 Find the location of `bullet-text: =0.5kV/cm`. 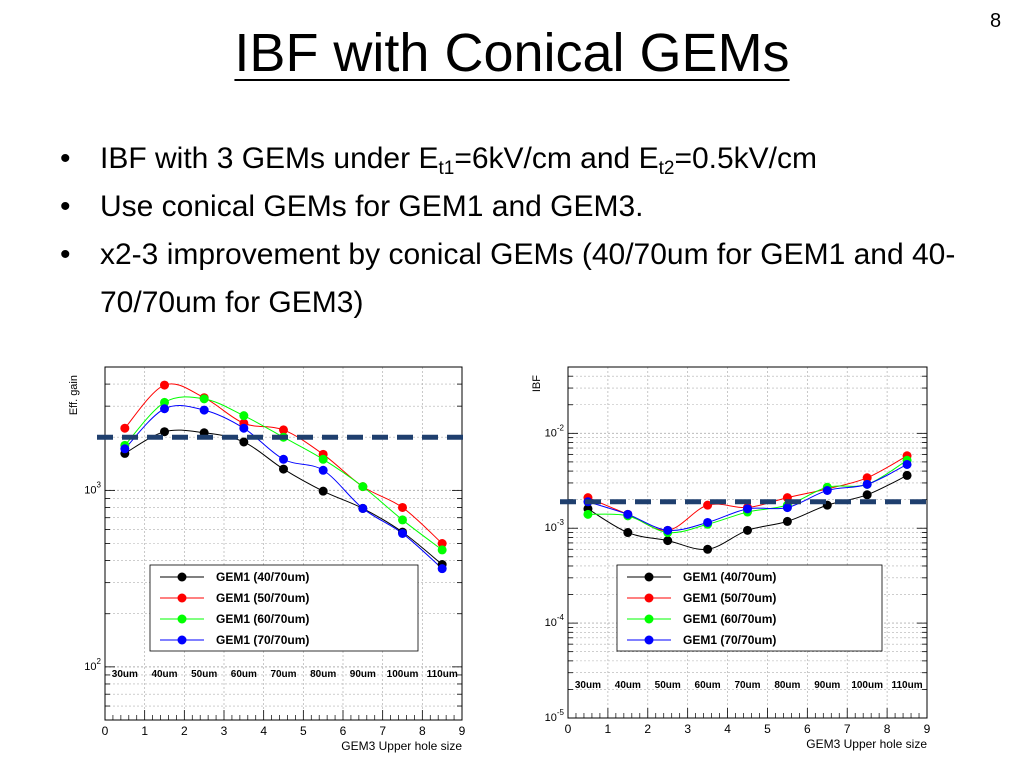

bullet-text: =0.5kV/cm is located at coordinates (746, 158).